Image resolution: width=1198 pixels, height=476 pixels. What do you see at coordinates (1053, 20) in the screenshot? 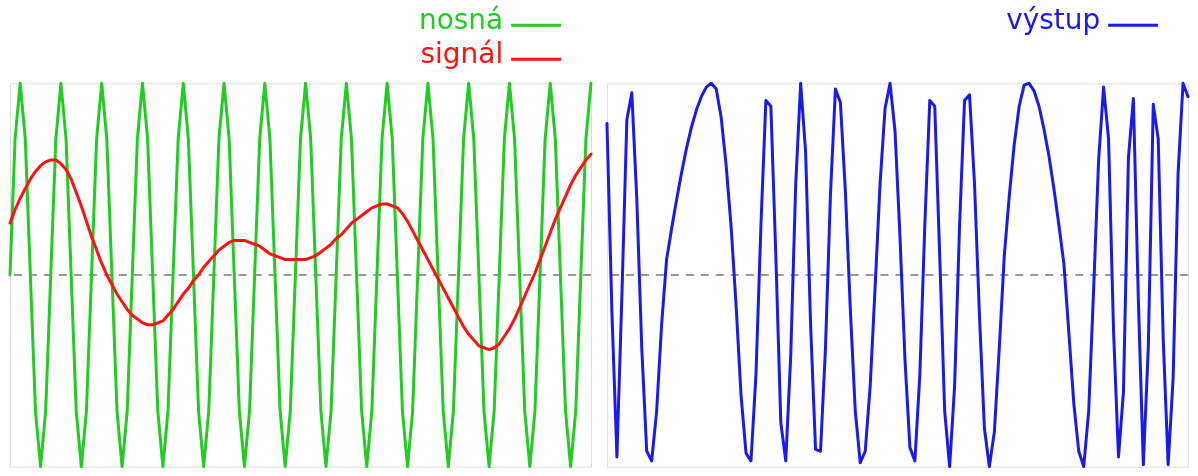
I see `legend-label: výstup` at bounding box center [1053, 20].